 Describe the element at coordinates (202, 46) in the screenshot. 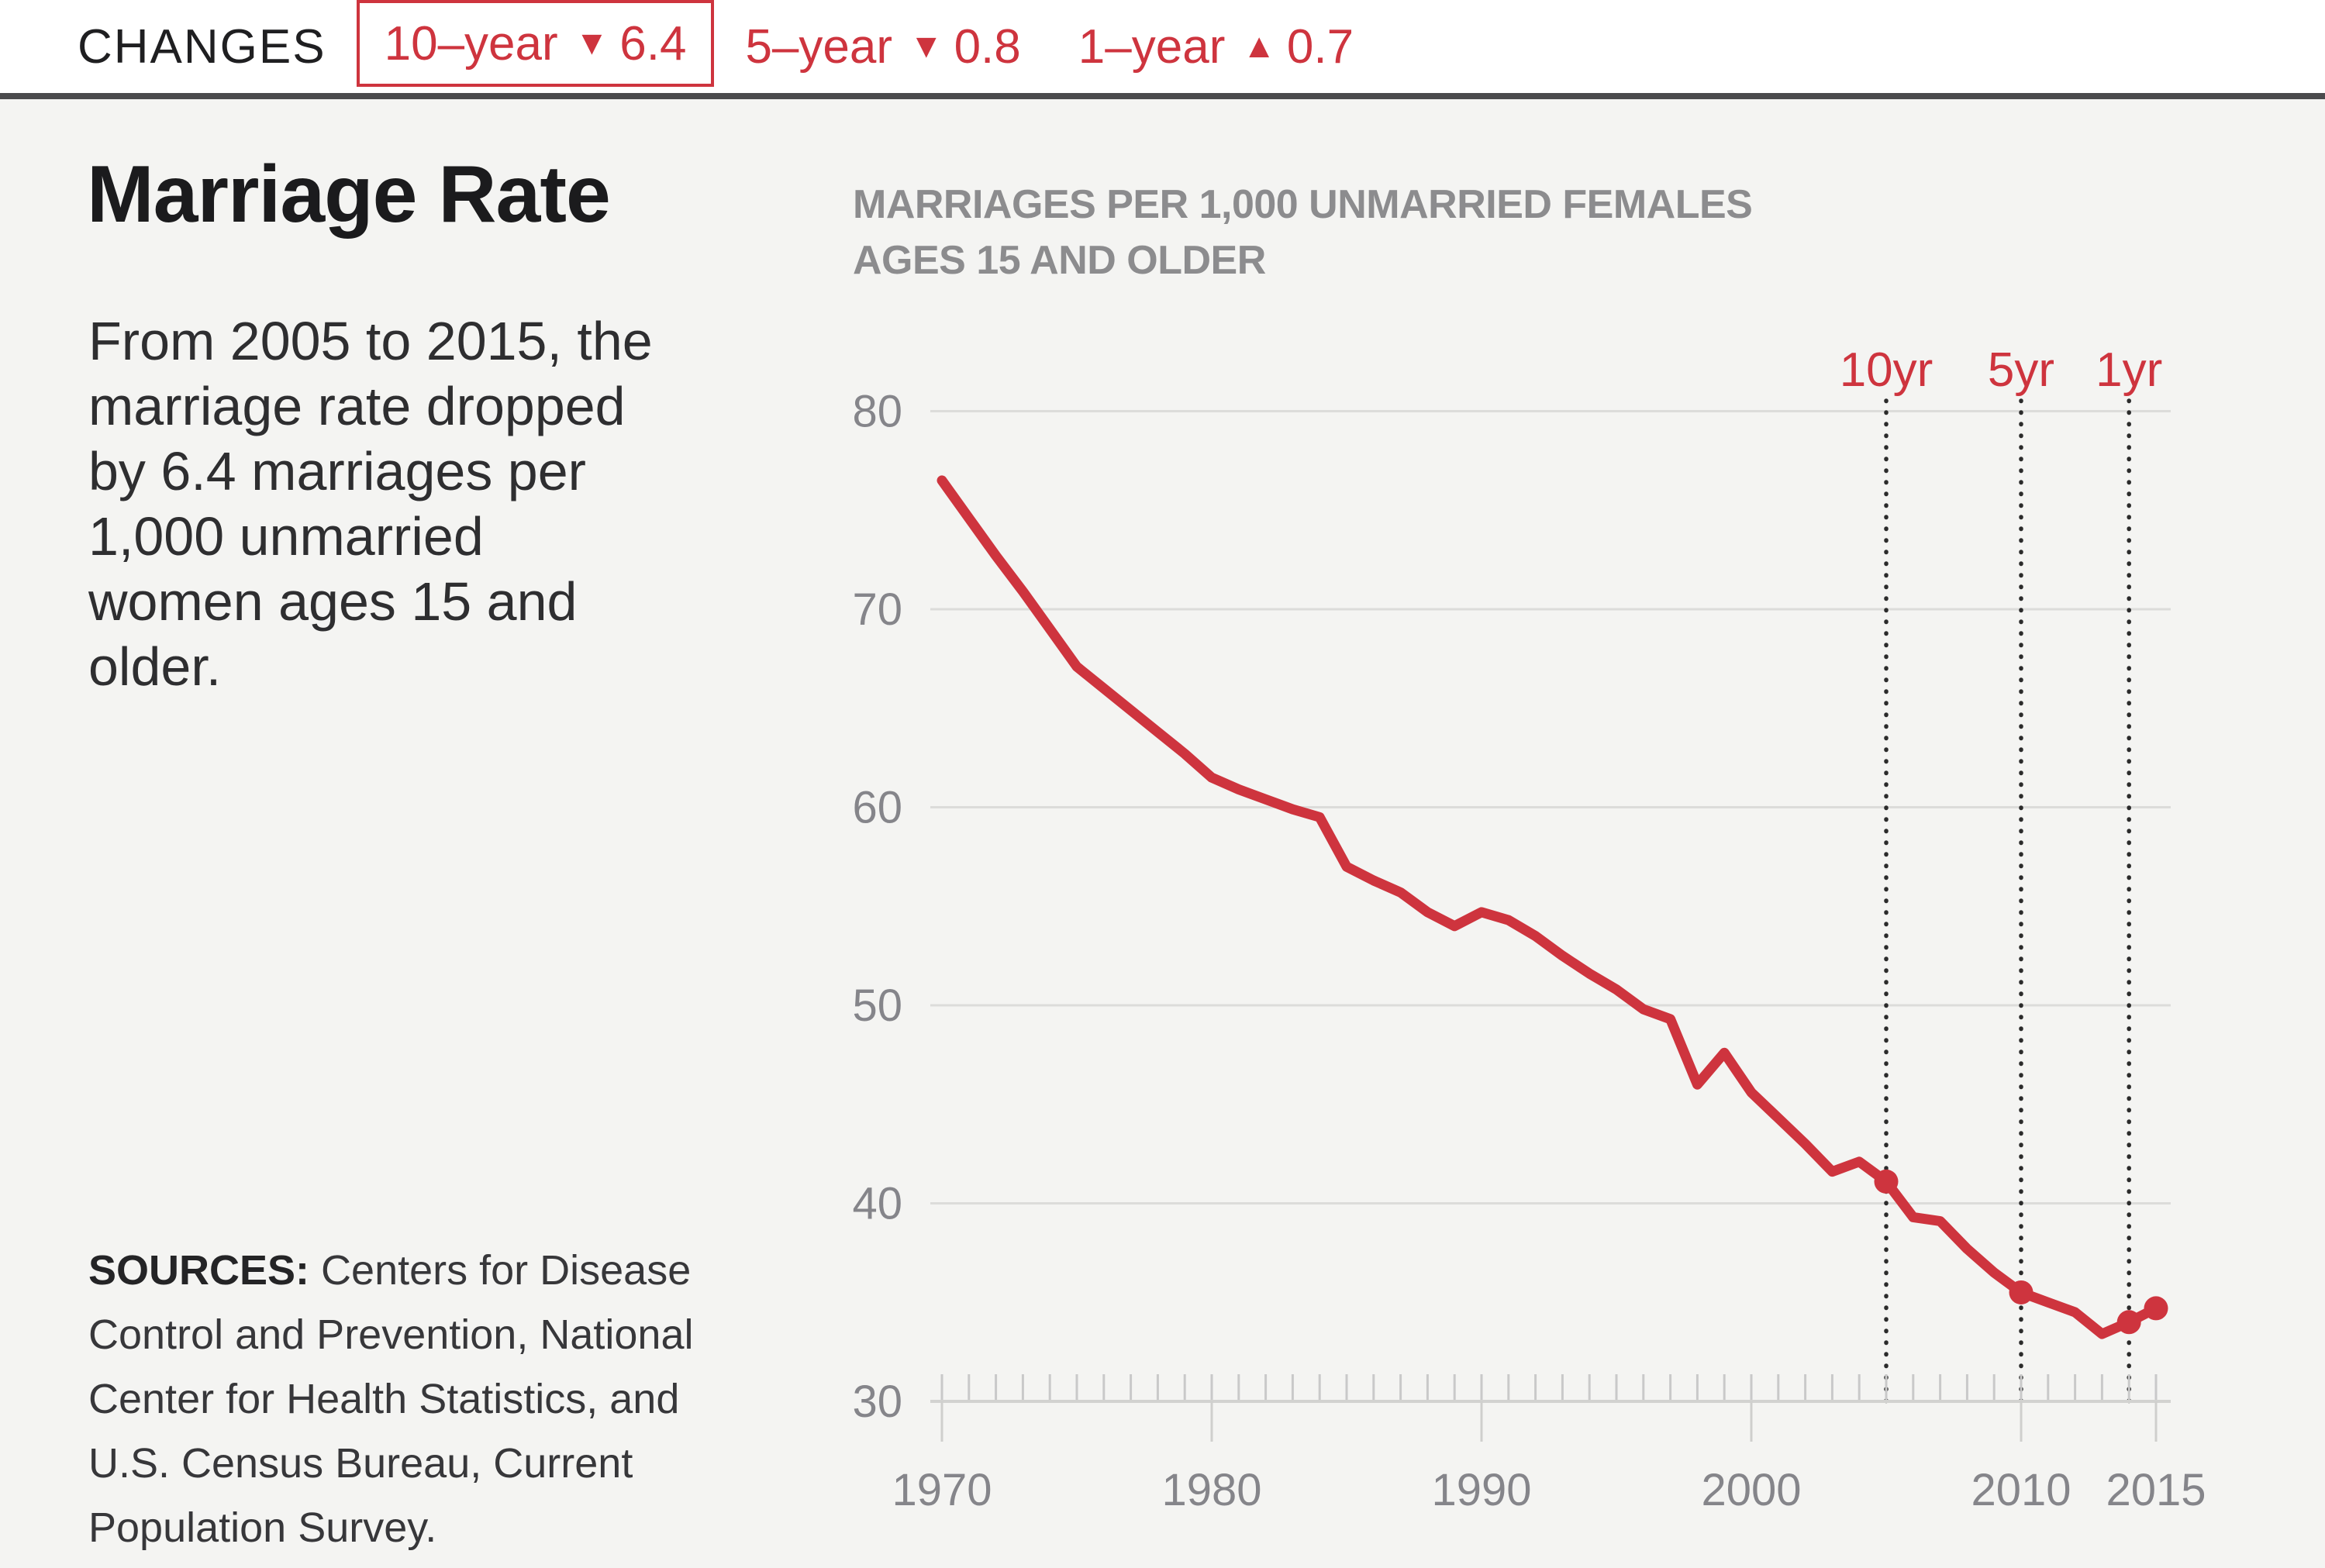

I see `changes-label: CHANGES` at that location.